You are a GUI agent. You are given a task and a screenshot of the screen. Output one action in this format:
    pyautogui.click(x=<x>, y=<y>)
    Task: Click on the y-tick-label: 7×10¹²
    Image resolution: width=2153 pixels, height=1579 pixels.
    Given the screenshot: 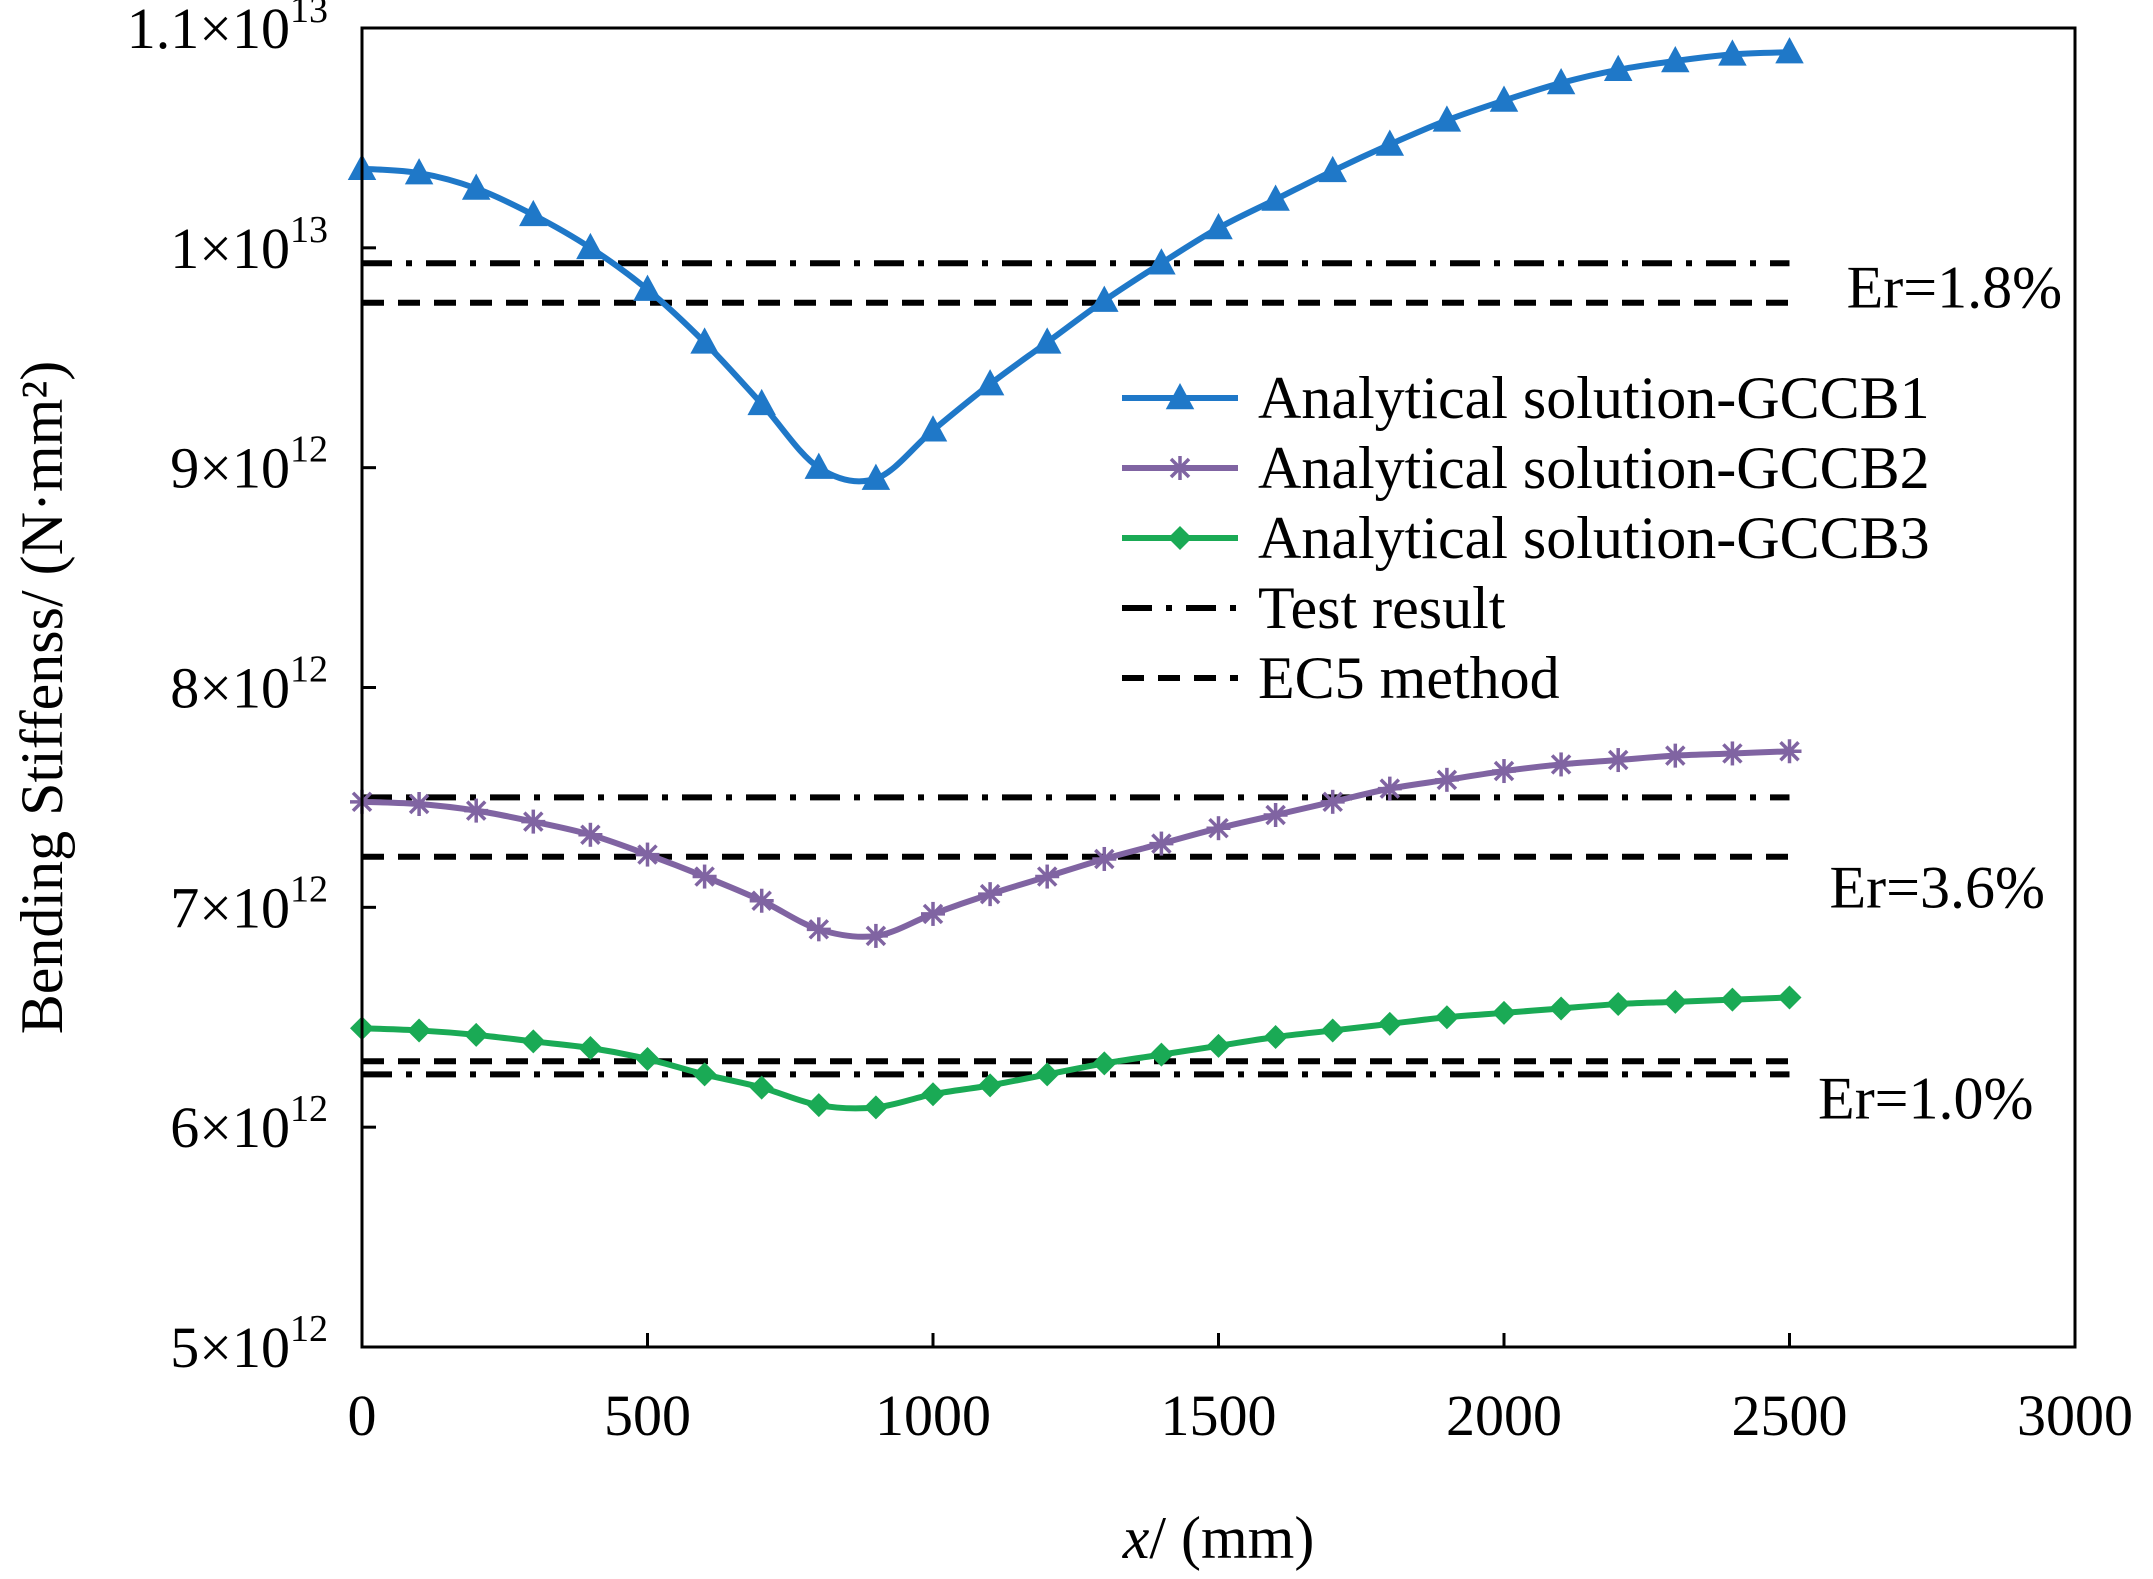 What is the action you would take?
    pyautogui.click(x=249, y=904)
    